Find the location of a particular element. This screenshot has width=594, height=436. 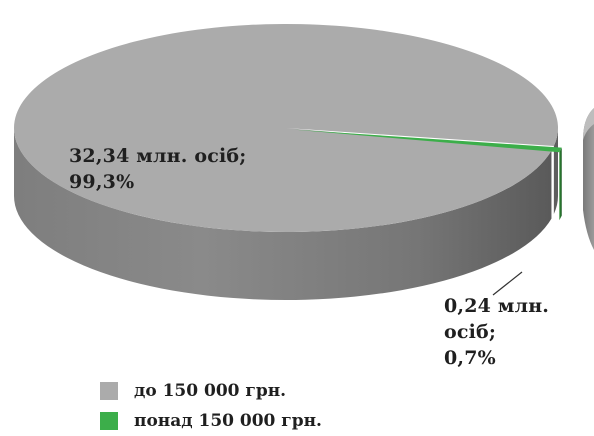

legend-label: до 150 000 грн. is located at coordinates (210, 391).